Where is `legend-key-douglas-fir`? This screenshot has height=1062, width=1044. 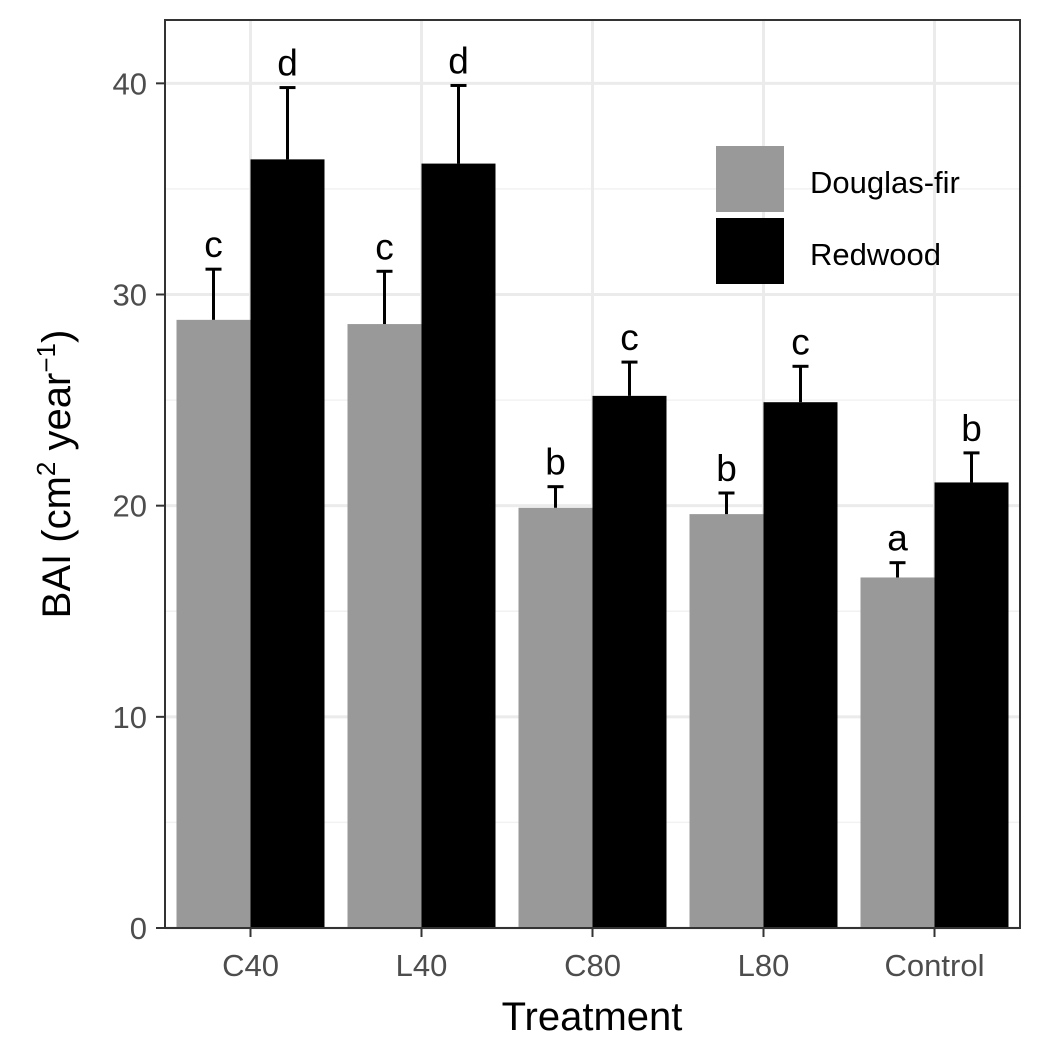 legend-key-douglas-fir is located at coordinates (750, 179).